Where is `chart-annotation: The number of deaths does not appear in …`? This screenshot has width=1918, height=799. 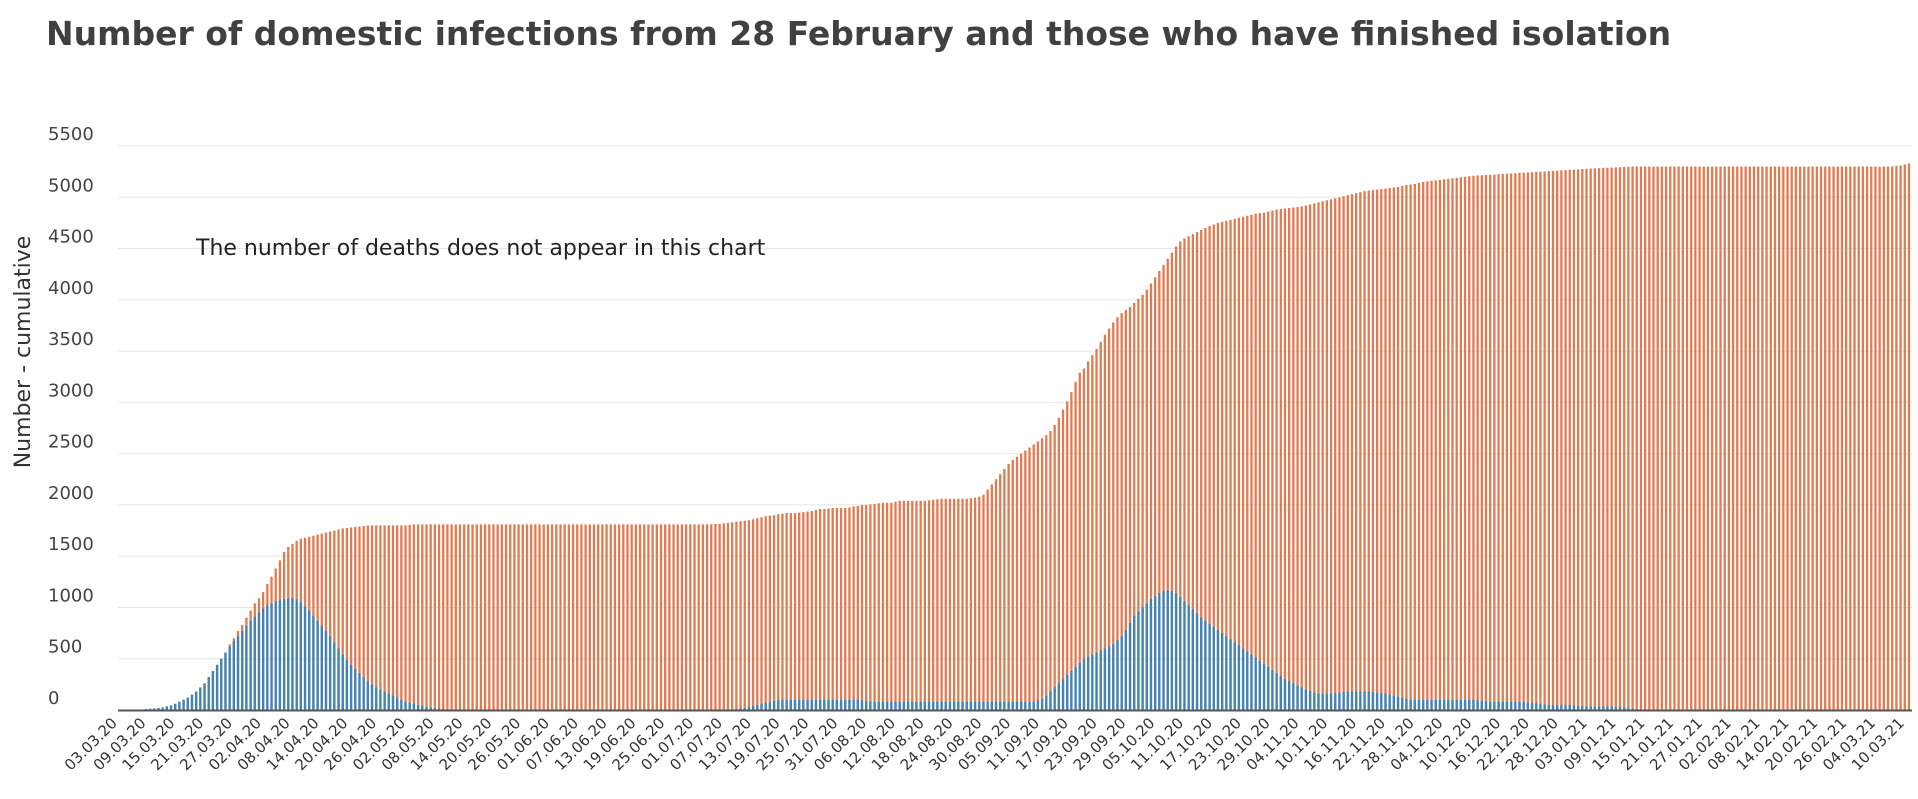
chart-annotation: The number of deaths does not appear in … is located at coordinates (480, 248).